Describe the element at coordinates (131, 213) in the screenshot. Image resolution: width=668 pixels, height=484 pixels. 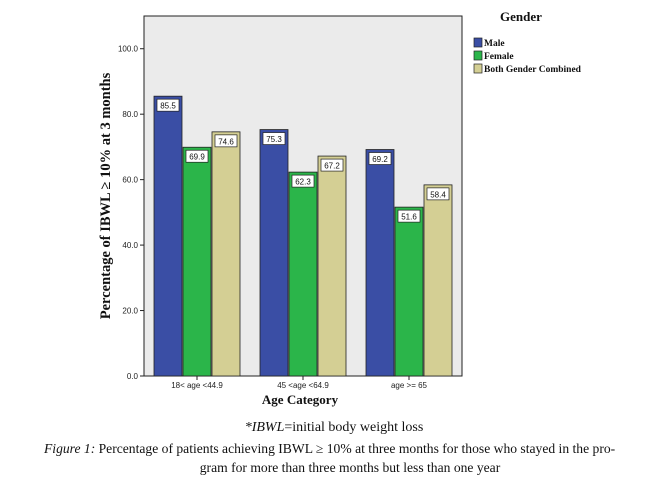
I see `y-axis: 0.0 20.0 40.0 60.0 80.0 100.0` at that location.